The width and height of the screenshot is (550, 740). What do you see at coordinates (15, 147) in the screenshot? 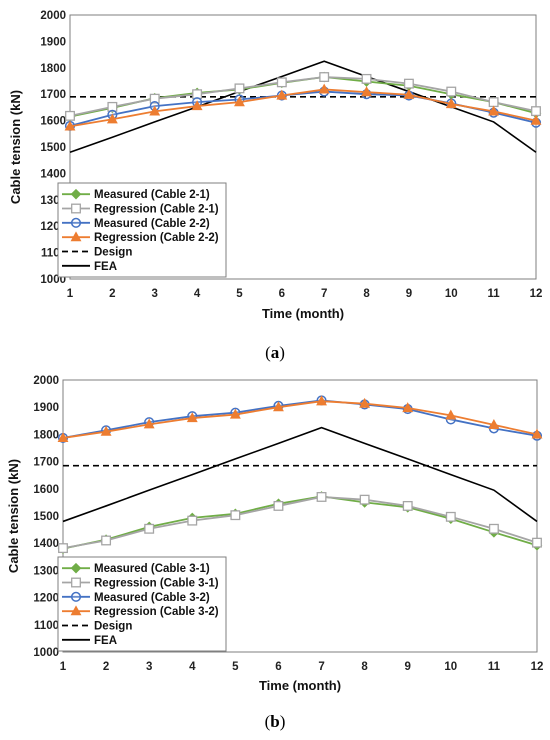
I see `y-axis-label: Cable tension (kN)` at bounding box center [15, 147].